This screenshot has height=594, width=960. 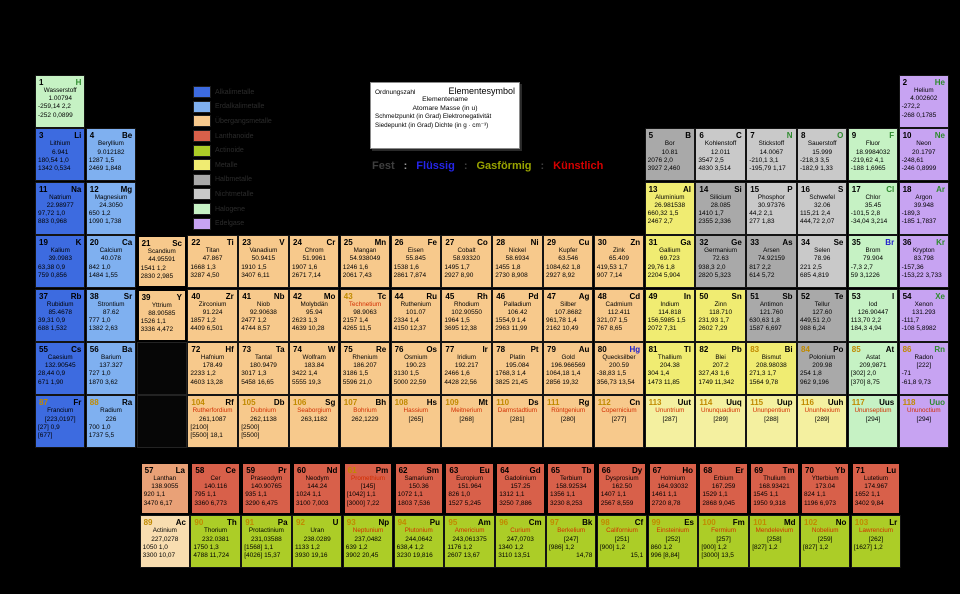 What do you see at coordinates (568, 315) in the screenshot?
I see `element-cell-Ag: 47 Ag Silber 107.8682 961,78 1,4 2162 10,49` at bounding box center [568, 315].